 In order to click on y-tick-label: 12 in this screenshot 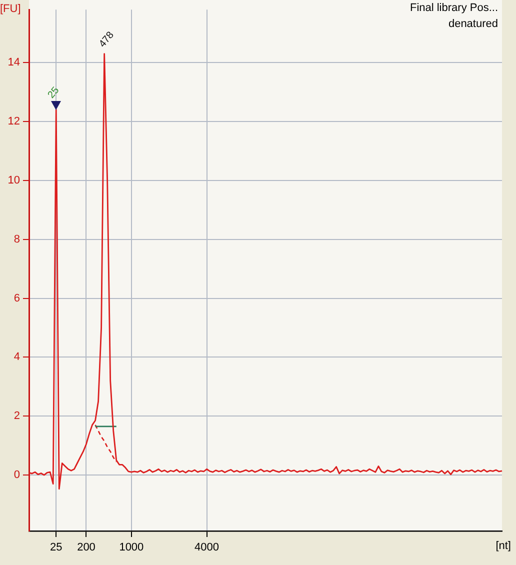, I will do `click(14, 122)`.